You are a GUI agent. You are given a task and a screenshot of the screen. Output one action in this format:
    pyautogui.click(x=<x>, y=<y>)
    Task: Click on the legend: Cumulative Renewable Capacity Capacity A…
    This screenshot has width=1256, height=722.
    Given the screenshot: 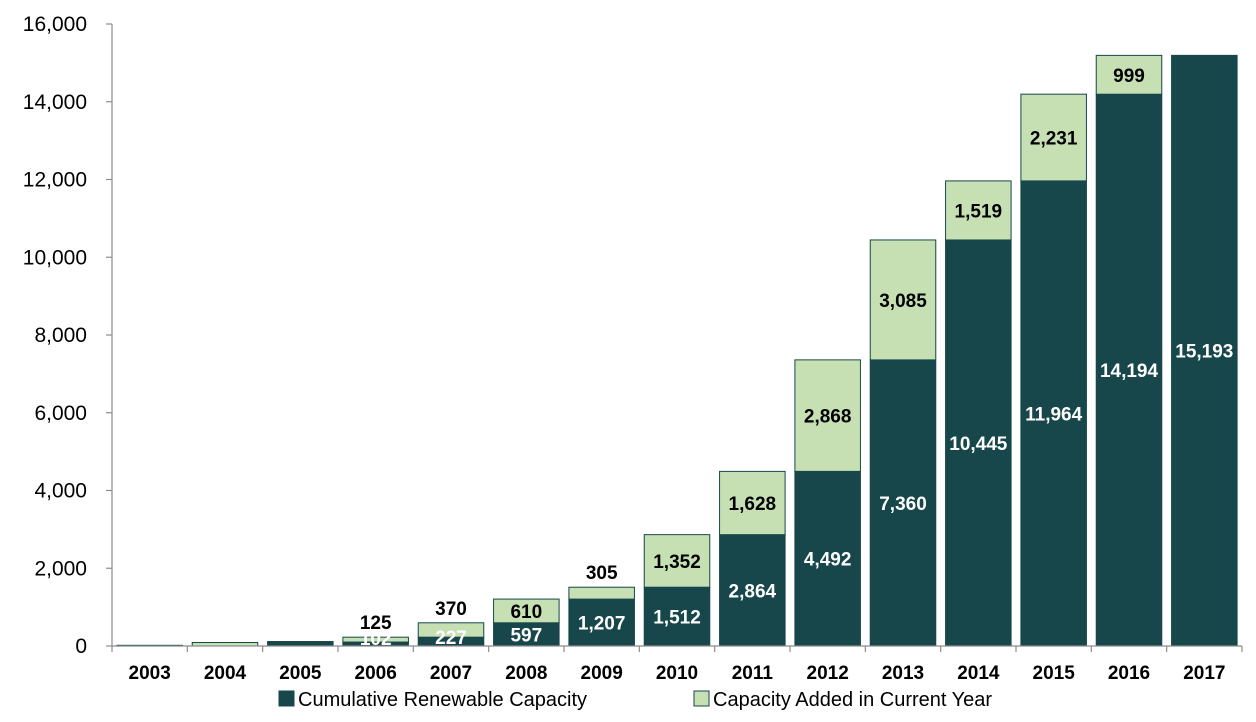 What is the action you would take?
    pyautogui.click(x=635, y=700)
    